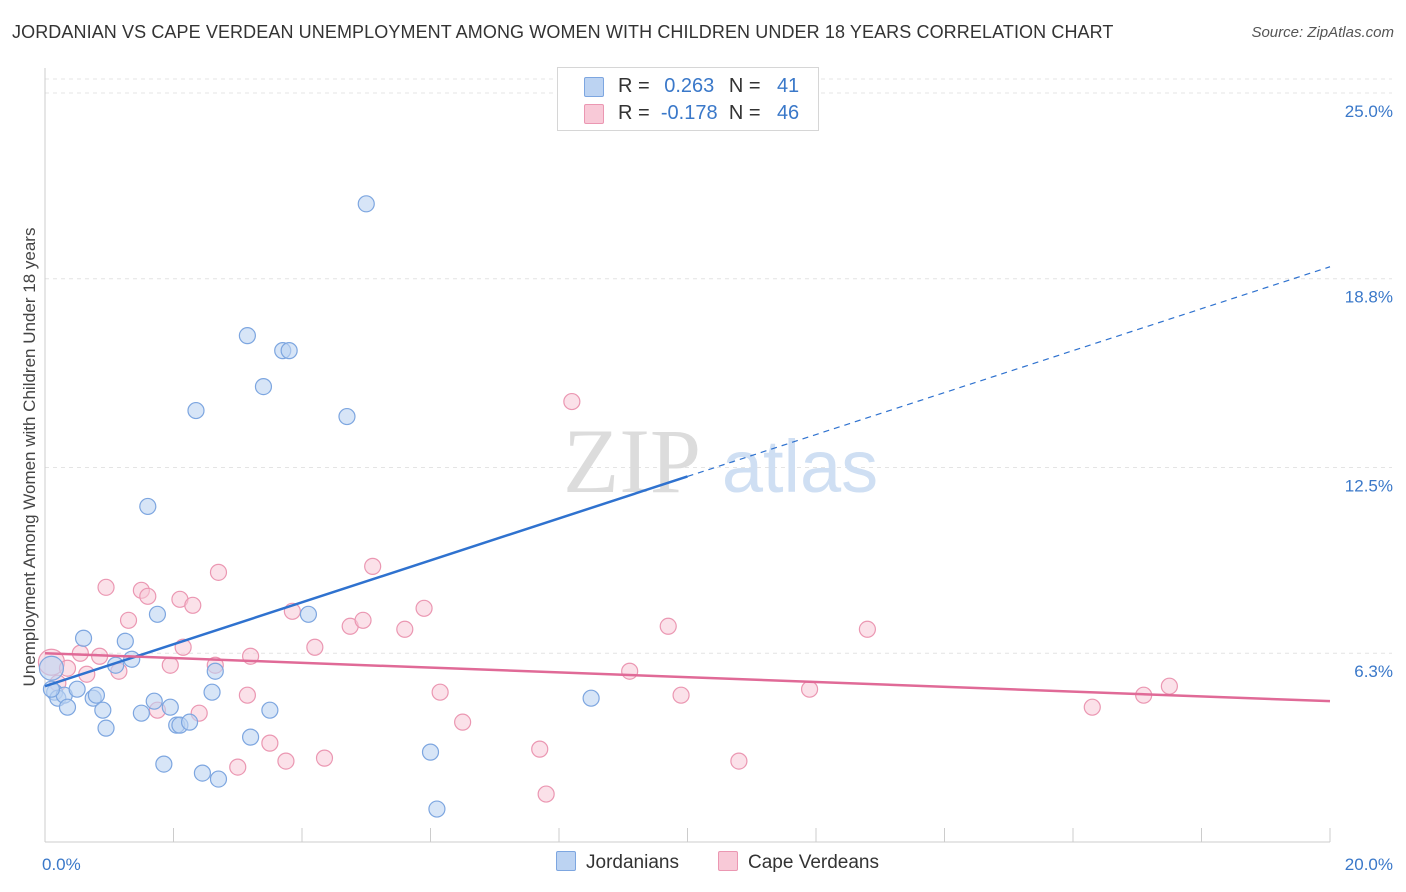  Describe the element at coordinates (632, 461) in the screenshot. I see `watermark-zip: ZIP` at that location.